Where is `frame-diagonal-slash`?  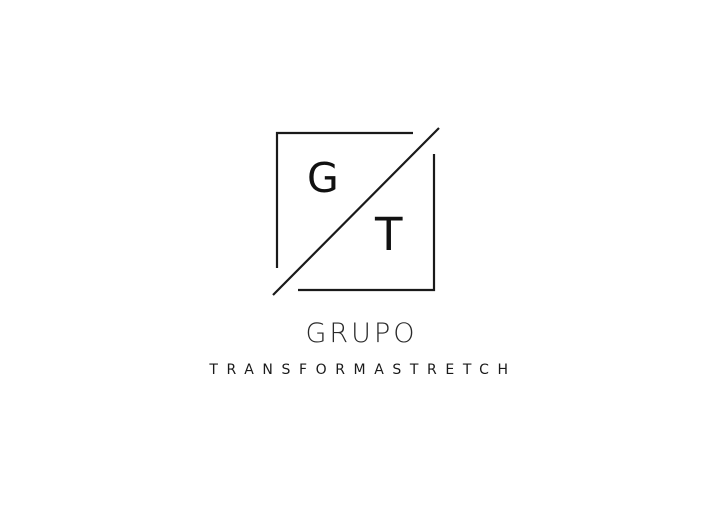
frame-diagonal-slash is located at coordinates (356, 211).